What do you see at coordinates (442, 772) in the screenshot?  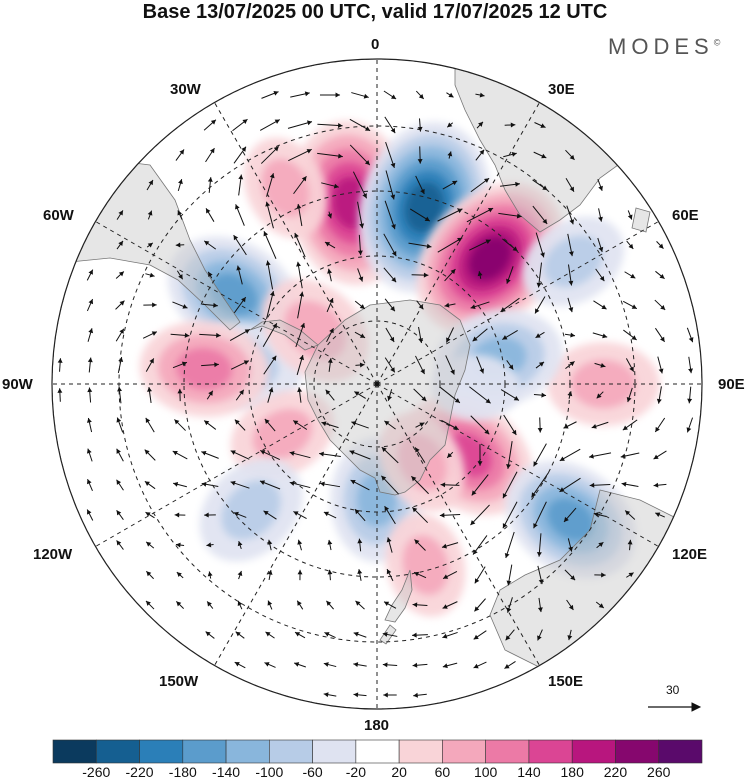 I see `colorbar-tick-label: 60` at bounding box center [442, 772].